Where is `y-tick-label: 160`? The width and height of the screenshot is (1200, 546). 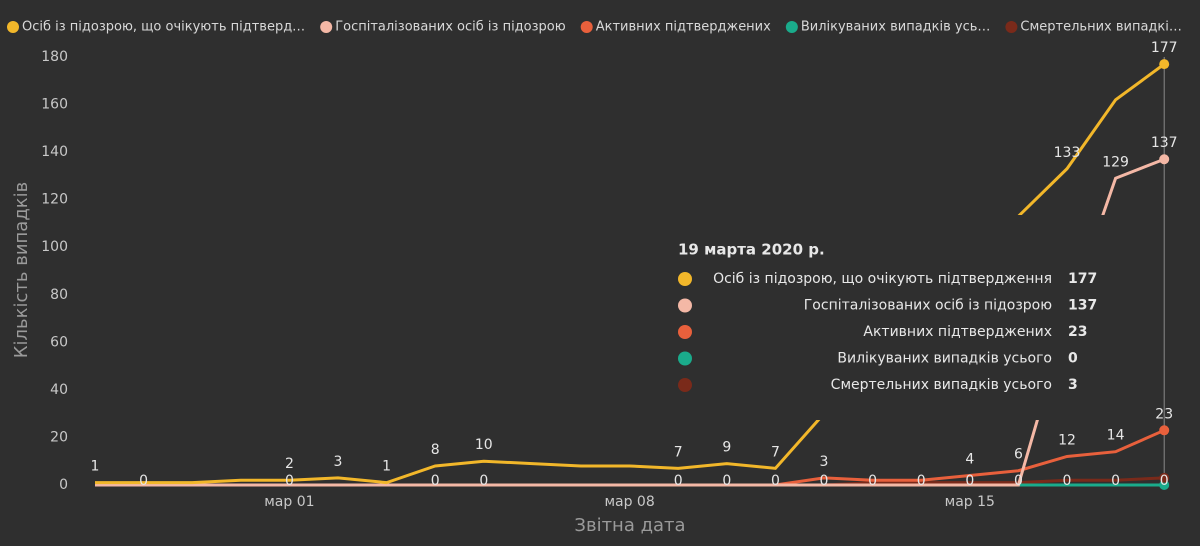
y-tick-label: 160 is located at coordinates (54, 105).